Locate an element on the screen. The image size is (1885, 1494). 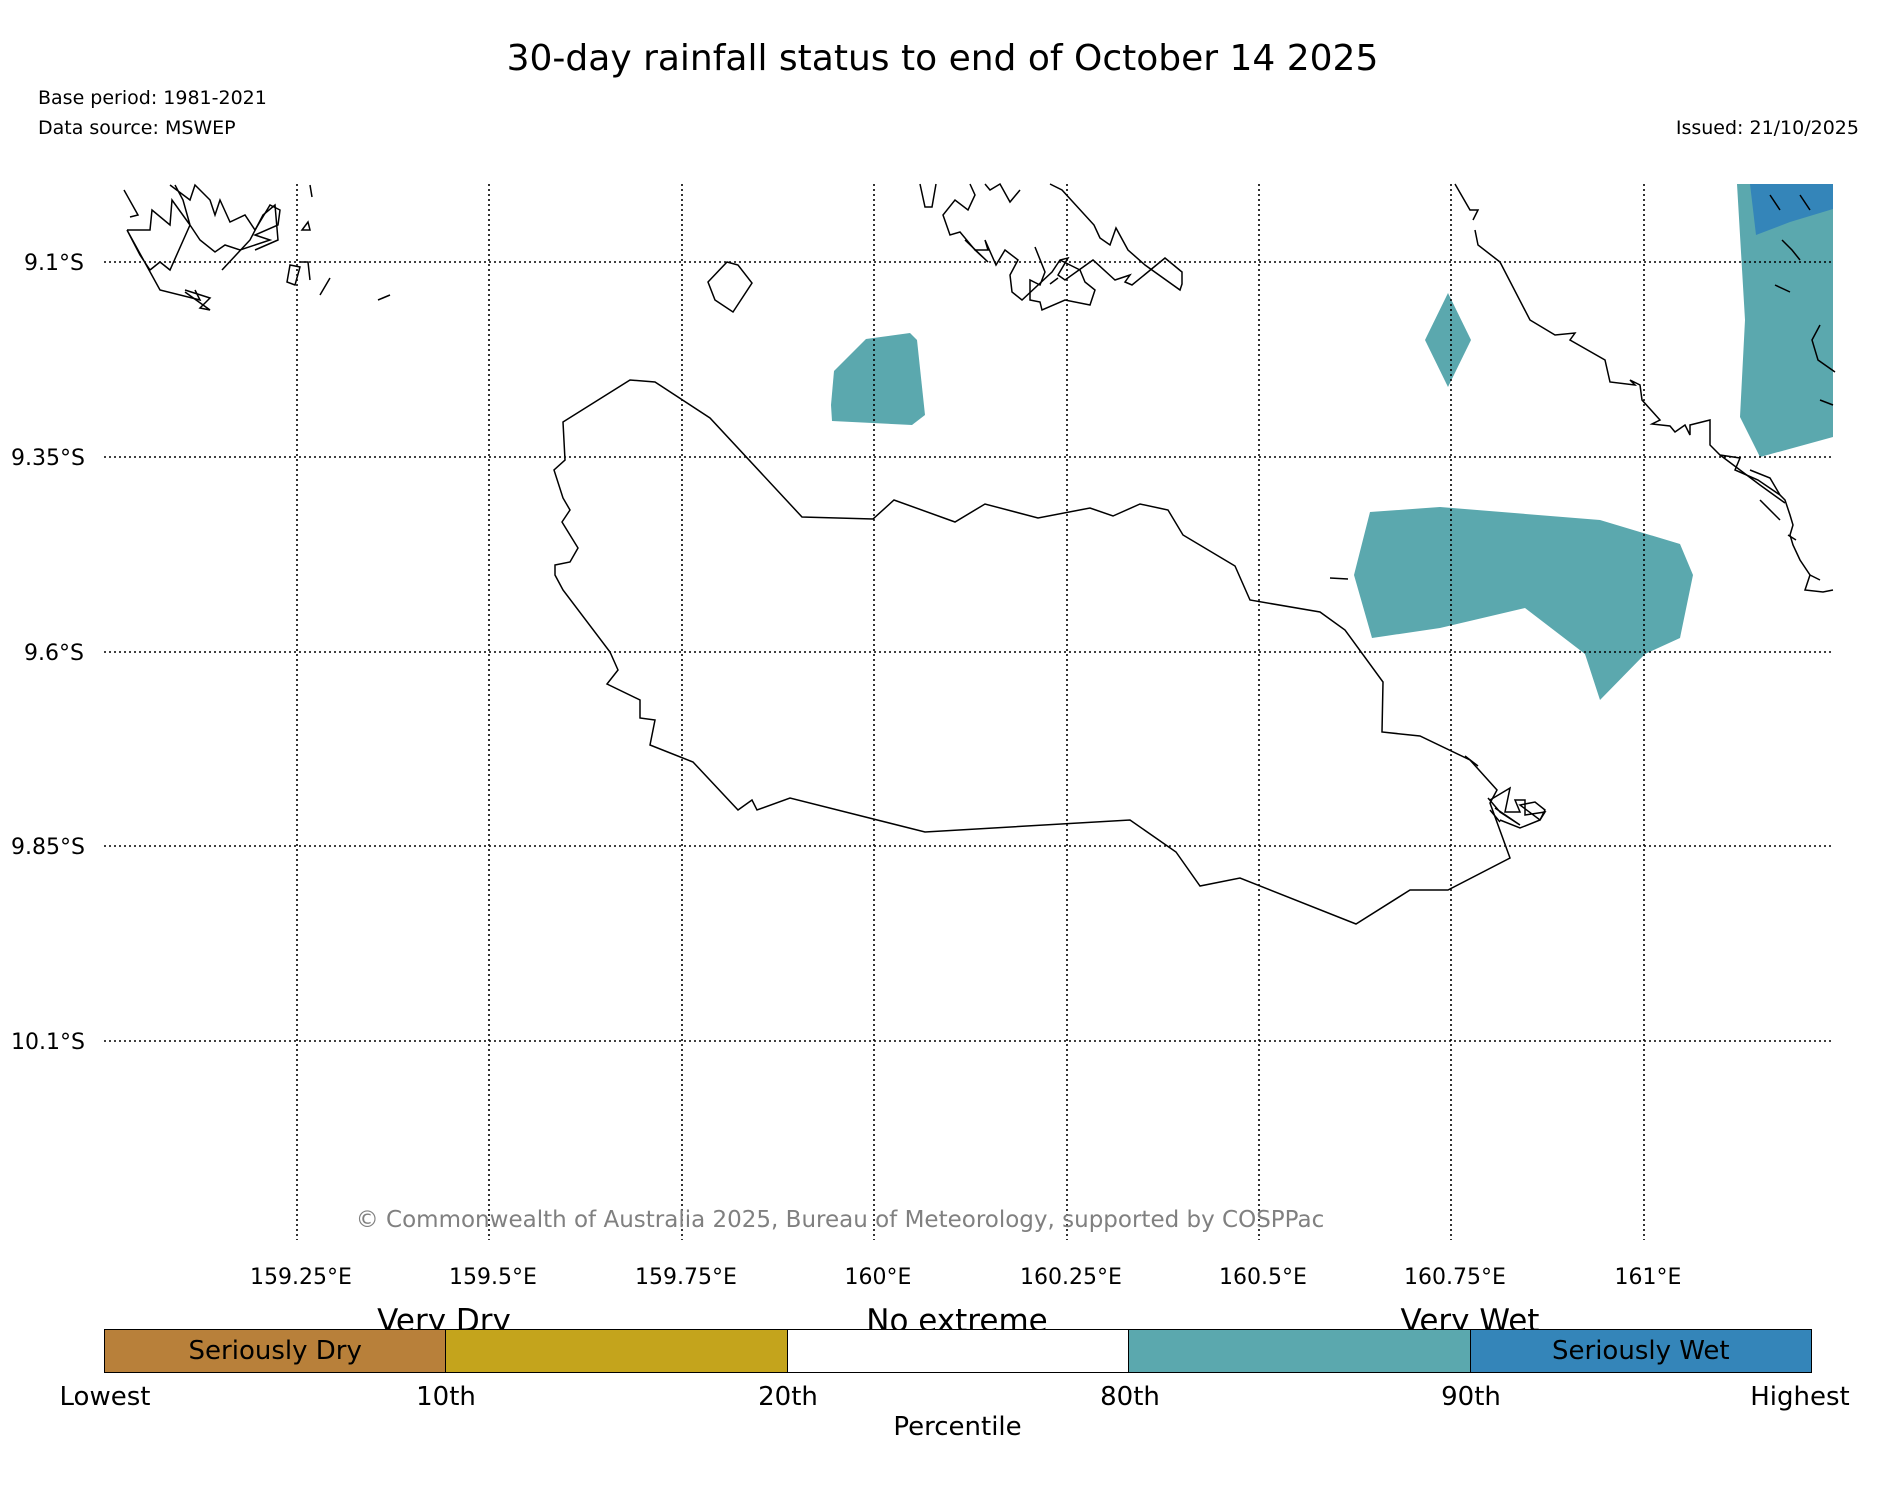
legend-seriously-wet: Seriously Wet is located at coordinates (1641, 1351).